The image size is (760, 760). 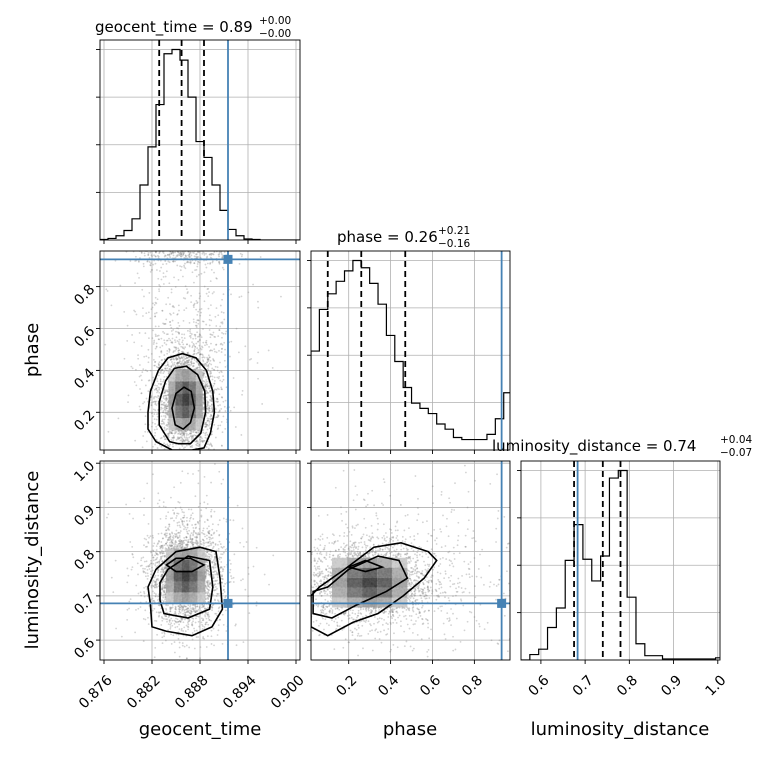 What do you see at coordinates (228, 259) in the screenshot?
I see `truth-marker` at bounding box center [228, 259].